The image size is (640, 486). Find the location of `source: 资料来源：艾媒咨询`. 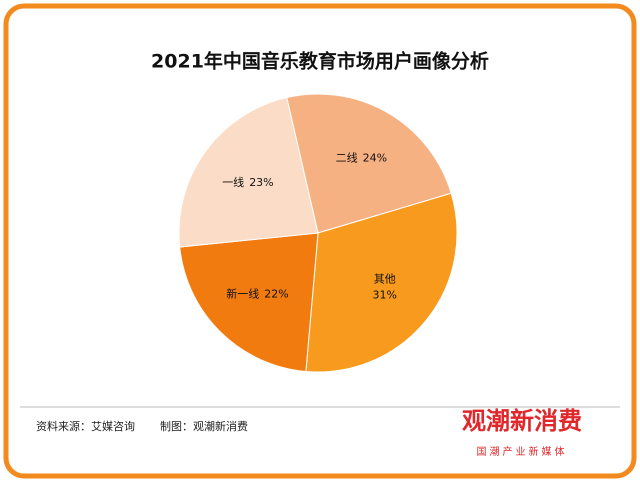

source: 资料来源：艾媒咨询 is located at coordinates (85, 426).